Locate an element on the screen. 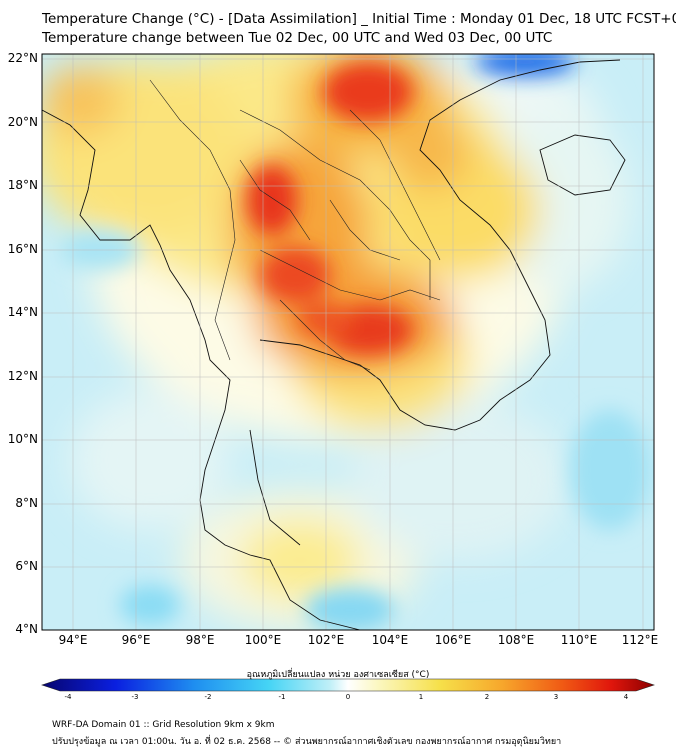 This screenshot has height=756, width=676. colorbar-tick: 1 is located at coordinates (421, 697).